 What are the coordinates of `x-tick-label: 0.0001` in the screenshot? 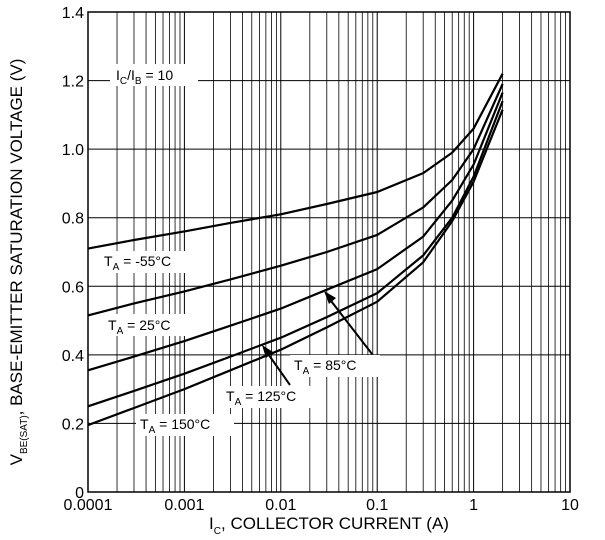 It's located at (88, 505).